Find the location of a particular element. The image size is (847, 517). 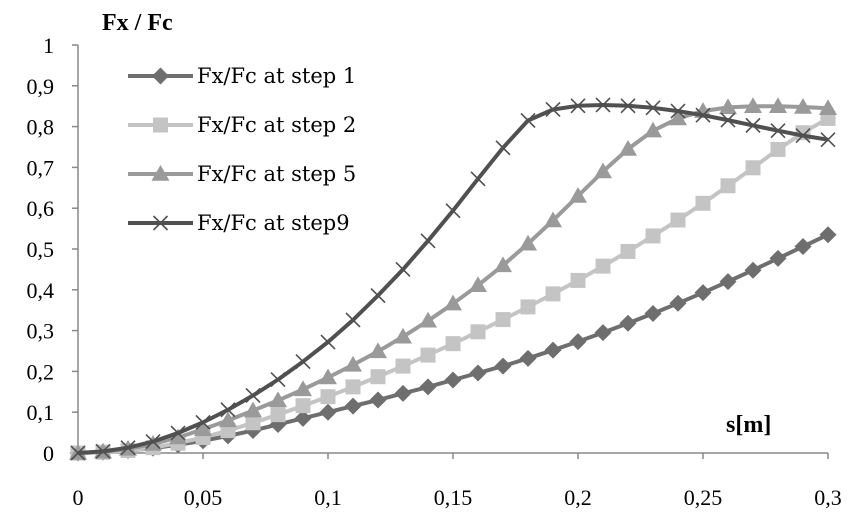

y-tick-label: 0,5 is located at coordinates (41, 249).